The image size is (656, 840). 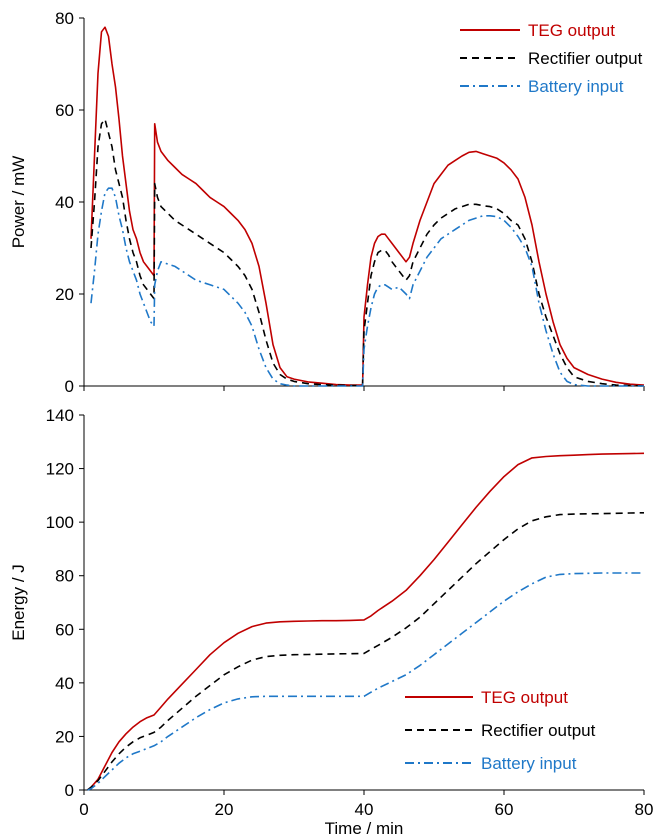 What do you see at coordinates (83, 809) in the screenshot?
I see `x-tick-label: 0` at bounding box center [83, 809].